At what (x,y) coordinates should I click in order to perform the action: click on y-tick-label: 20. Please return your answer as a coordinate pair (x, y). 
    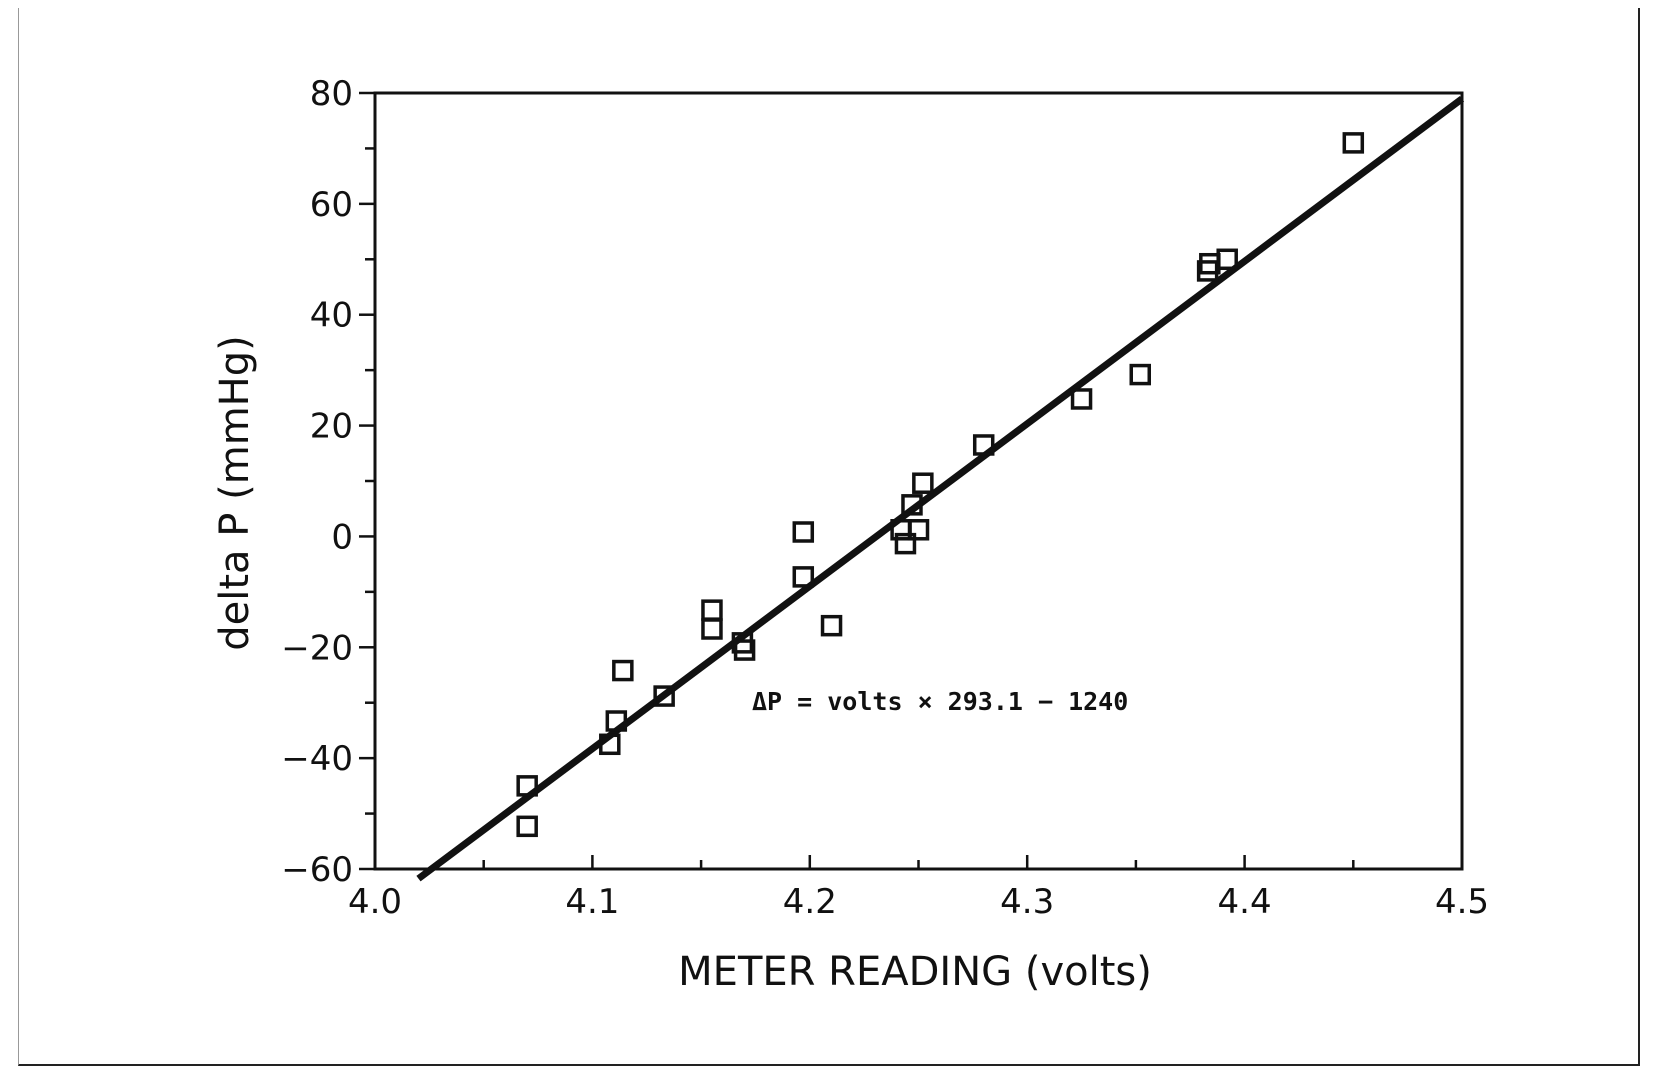
    Looking at the image, I should click on (331, 427).